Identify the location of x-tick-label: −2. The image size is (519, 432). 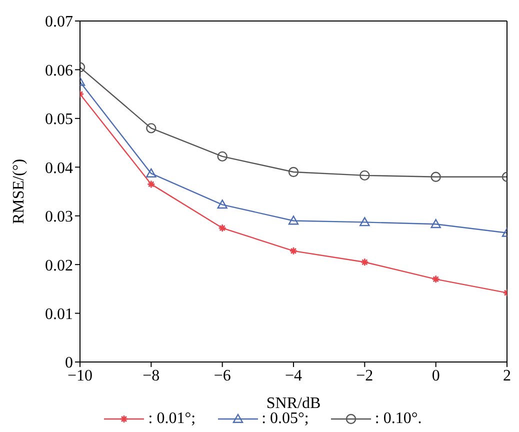
(365, 375).